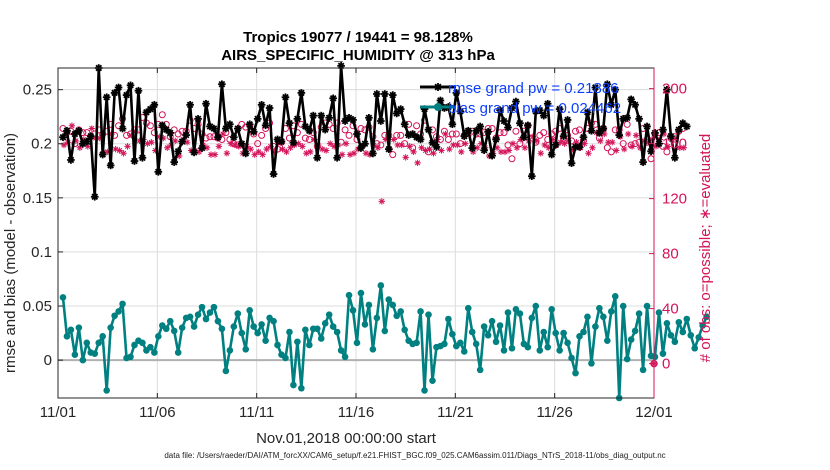 Image resolution: width=830 pixels, height=470 pixels. Describe the element at coordinates (534, 108) in the screenshot. I see `legend-bias-label: bias grand pw = 0.024462` at that location.